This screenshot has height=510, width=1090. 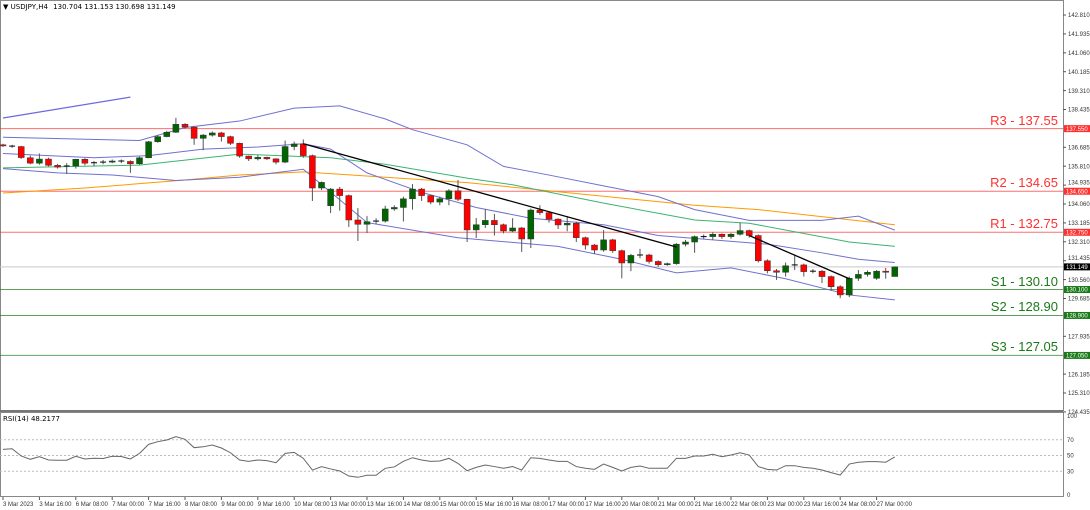 I want to click on resistance-price-tag-text: 137.550, so click(x=1077, y=130).